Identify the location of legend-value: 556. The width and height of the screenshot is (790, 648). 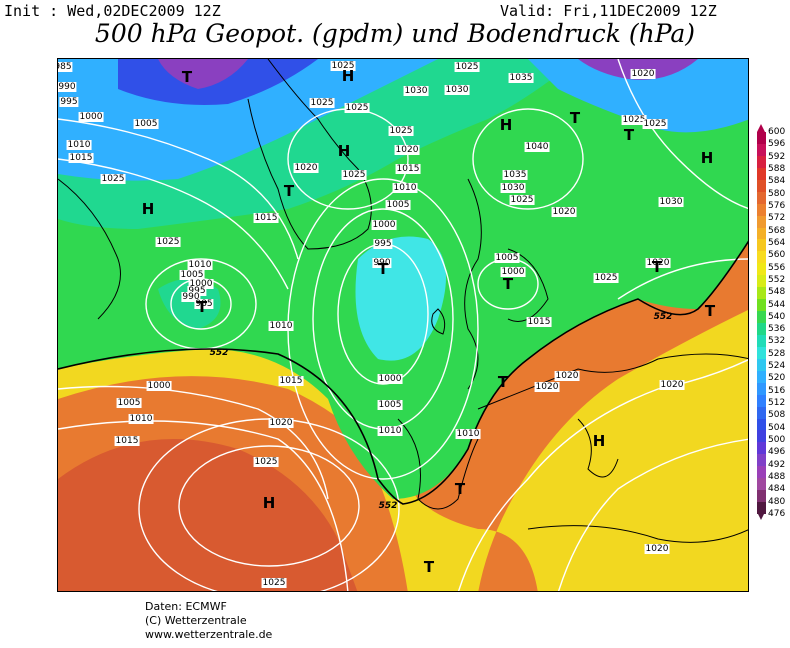
(777, 267).